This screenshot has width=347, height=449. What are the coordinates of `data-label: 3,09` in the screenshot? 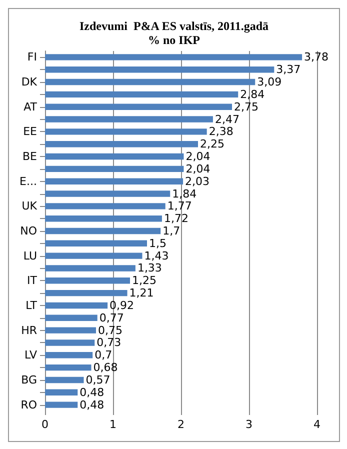 It's located at (269, 82).